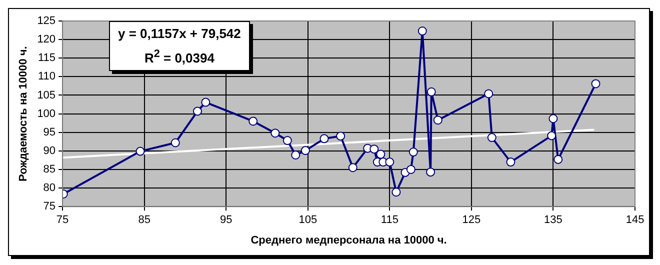 The height and width of the screenshot is (265, 660). Describe the element at coordinates (49, 150) in the screenshot. I see `y-tick-label: 90` at that location.